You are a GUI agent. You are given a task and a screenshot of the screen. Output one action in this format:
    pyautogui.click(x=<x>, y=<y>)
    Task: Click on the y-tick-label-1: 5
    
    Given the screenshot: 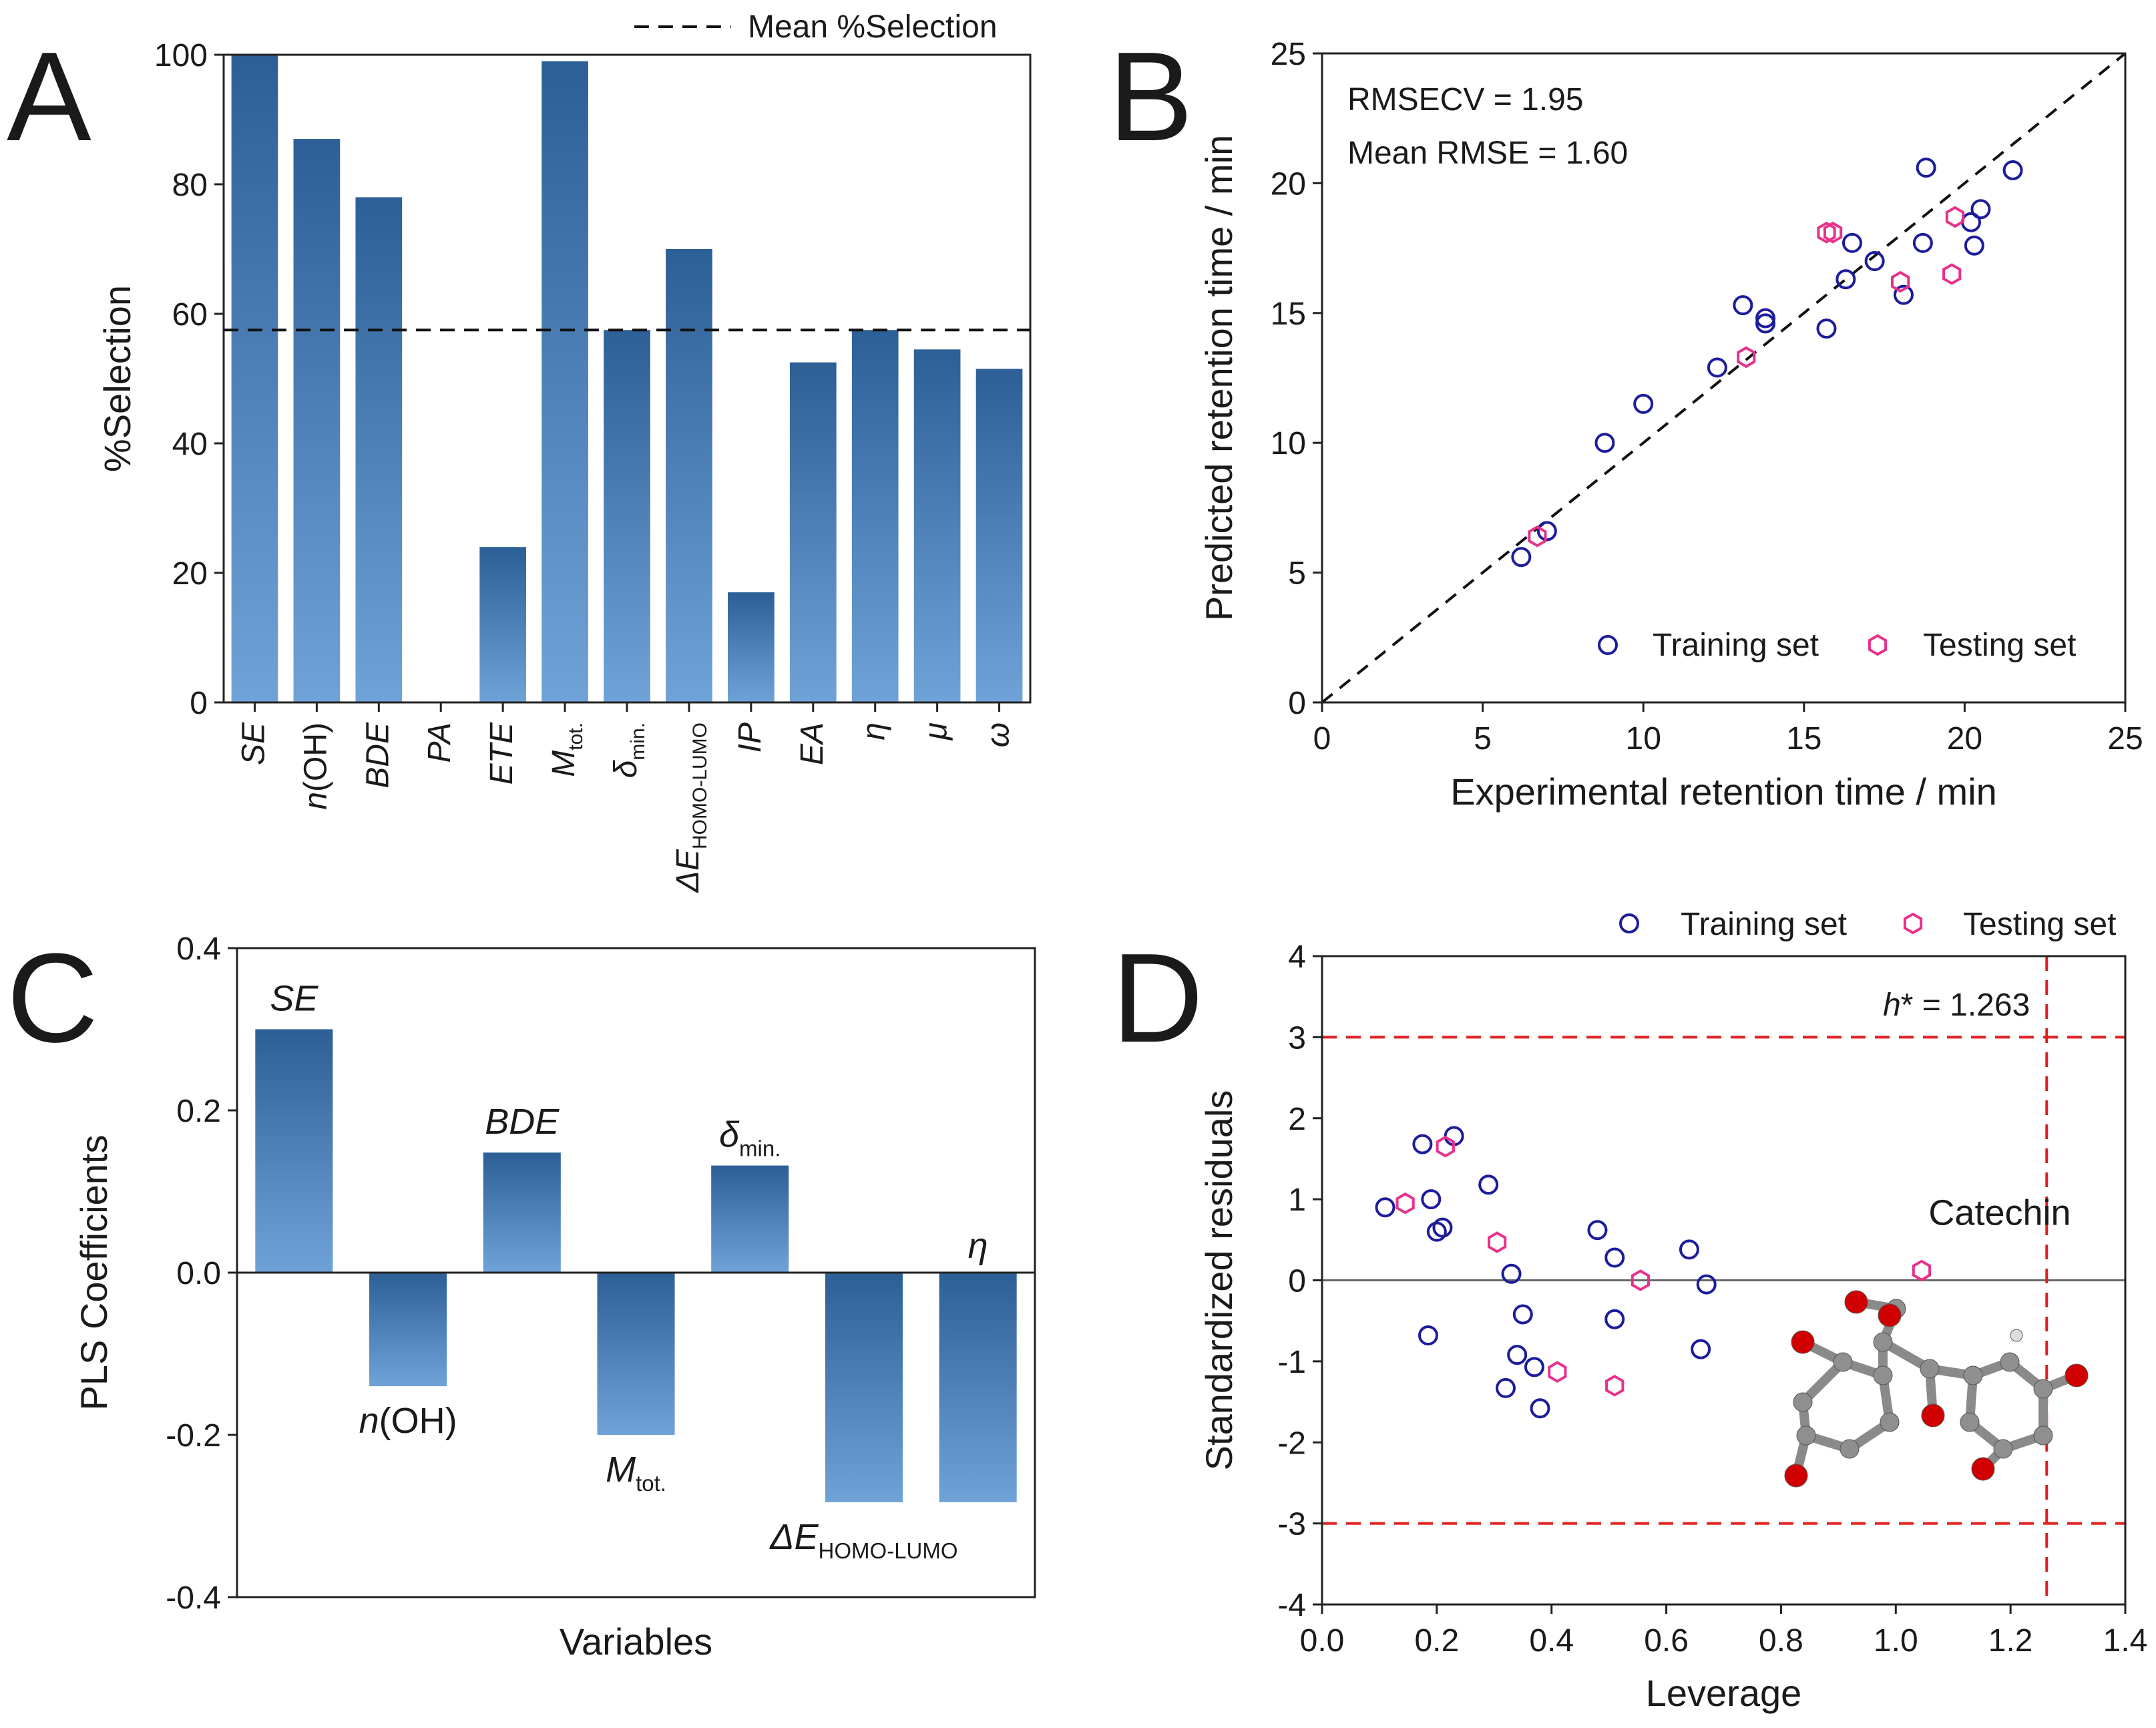 What is the action you would take?
    pyautogui.click(x=1297, y=574)
    